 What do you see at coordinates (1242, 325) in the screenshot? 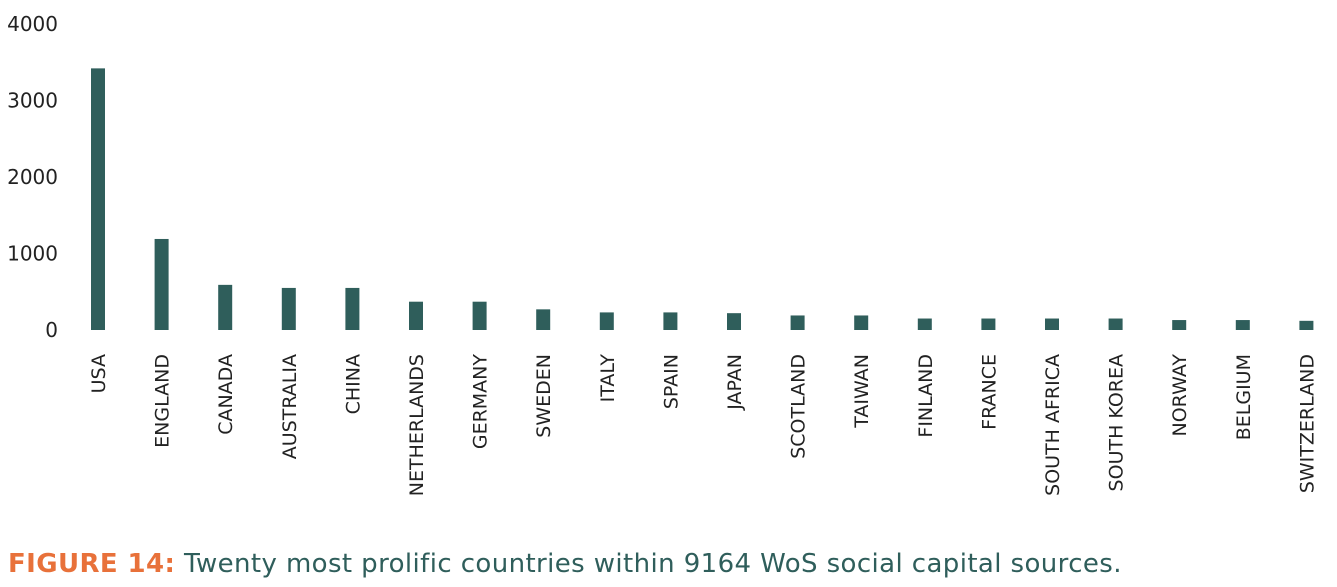
I see `bar-belgium` at bounding box center [1242, 325].